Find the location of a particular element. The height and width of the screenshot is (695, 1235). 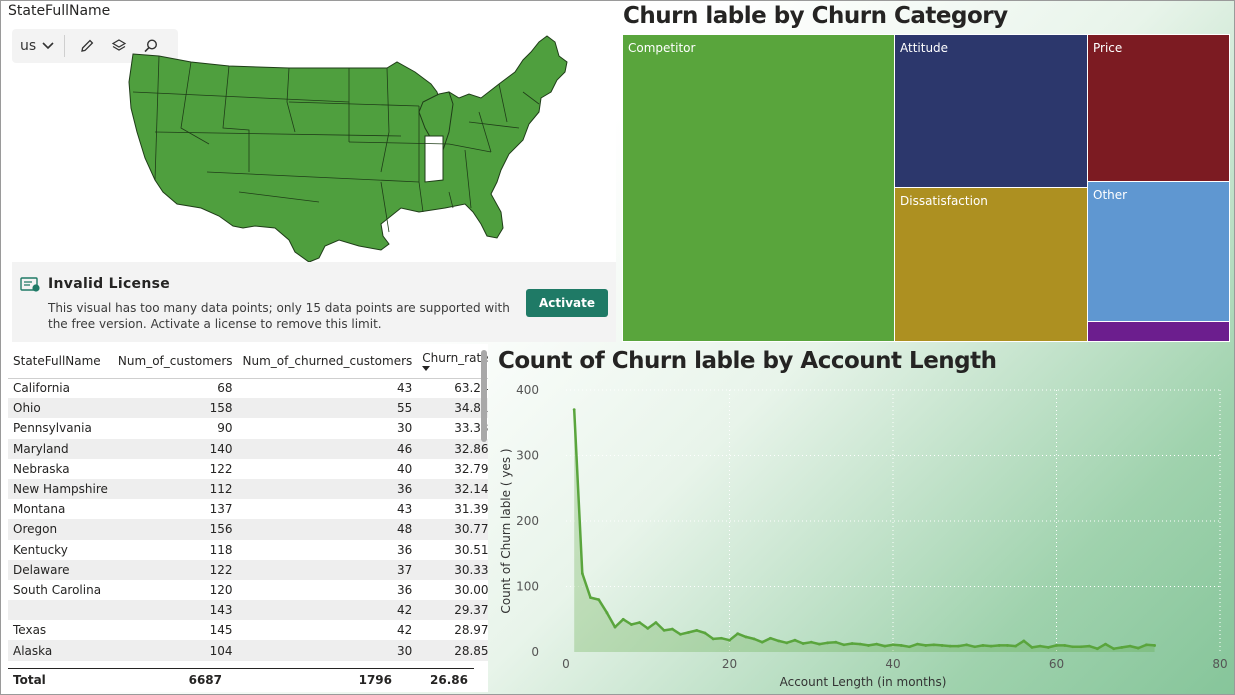

treemap-cell-dissatisfaction: Dissatisfaction is located at coordinates (991, 264).